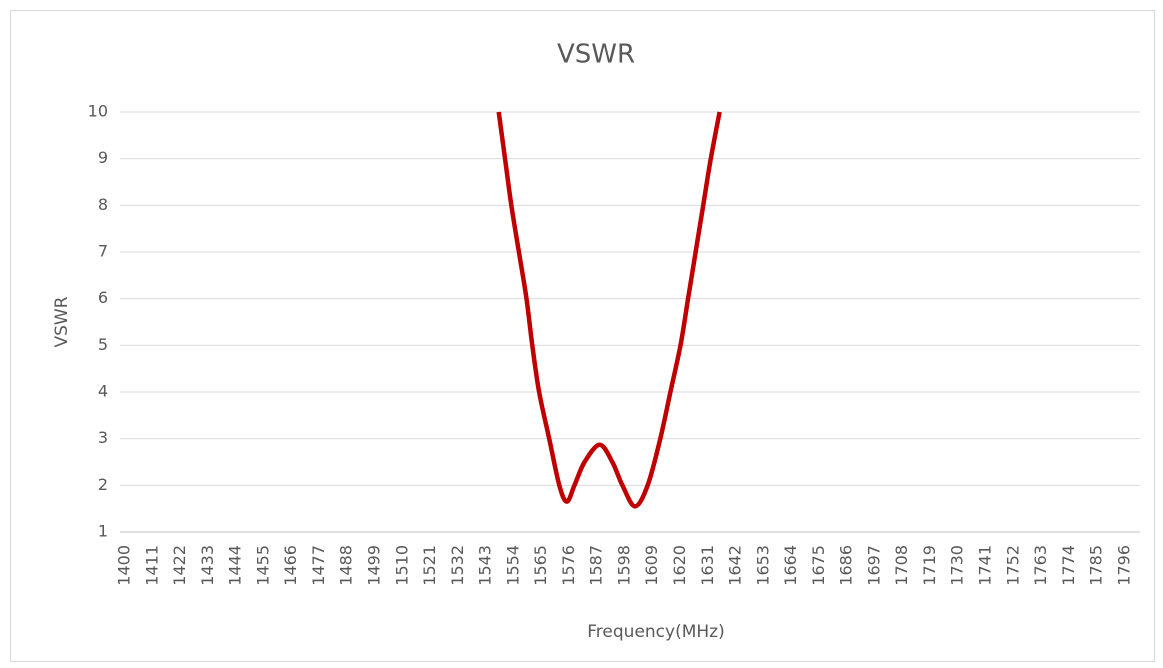  What do you see at coordinates (207, 565) in the screenshot?
I see `x-tick-label: 1433` at bounding box center [207, 565].